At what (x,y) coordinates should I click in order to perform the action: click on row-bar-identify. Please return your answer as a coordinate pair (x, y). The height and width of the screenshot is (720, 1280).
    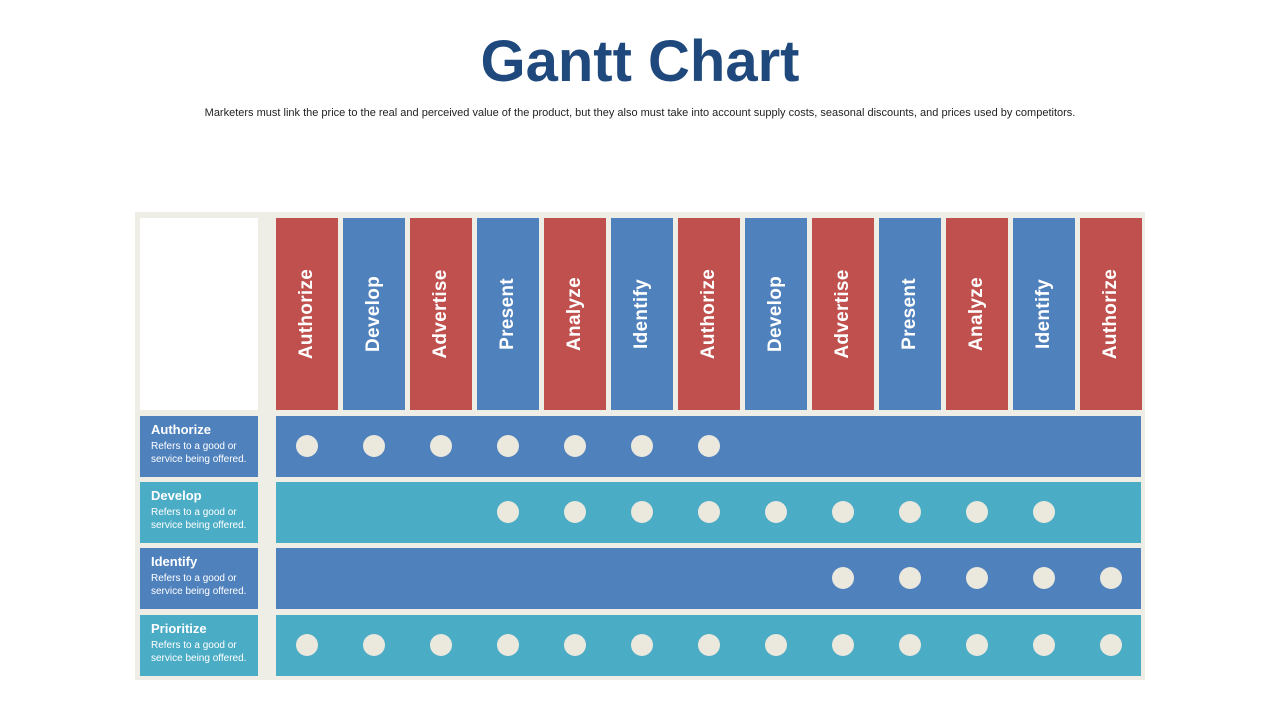
    Looking at the image, I should click on (708, 578).